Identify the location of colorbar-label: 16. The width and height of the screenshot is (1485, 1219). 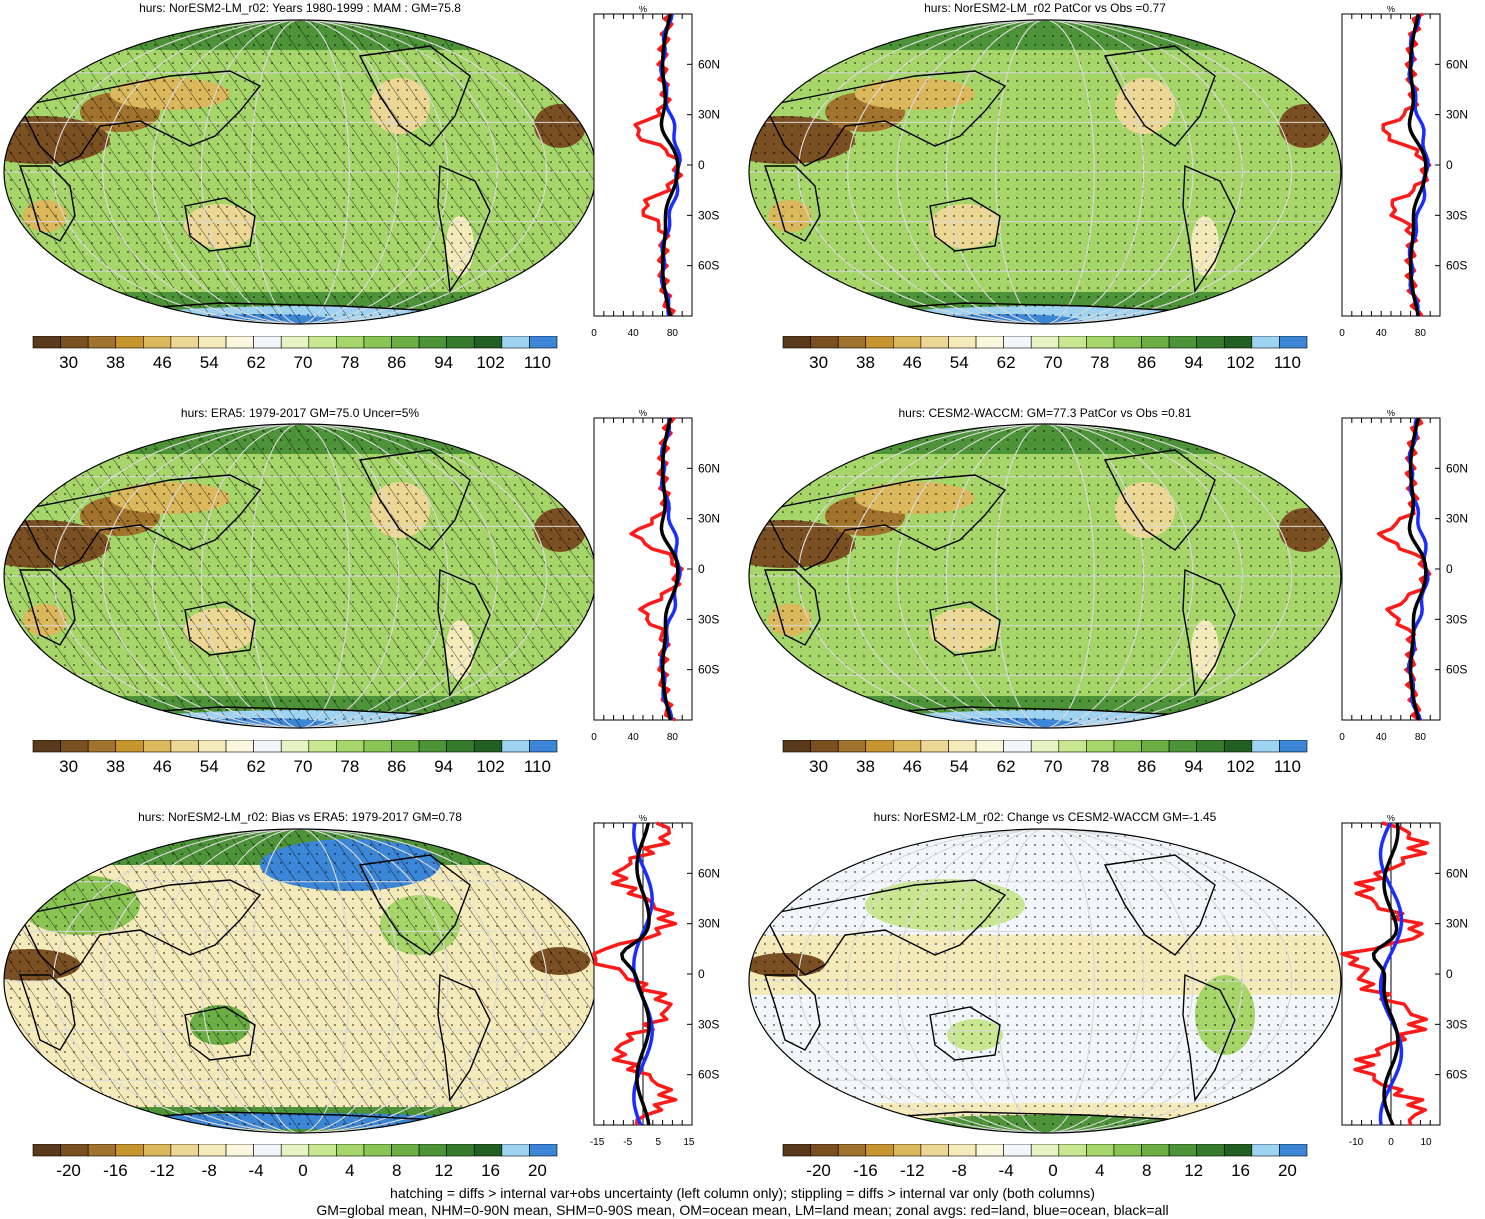
(490, 1170).